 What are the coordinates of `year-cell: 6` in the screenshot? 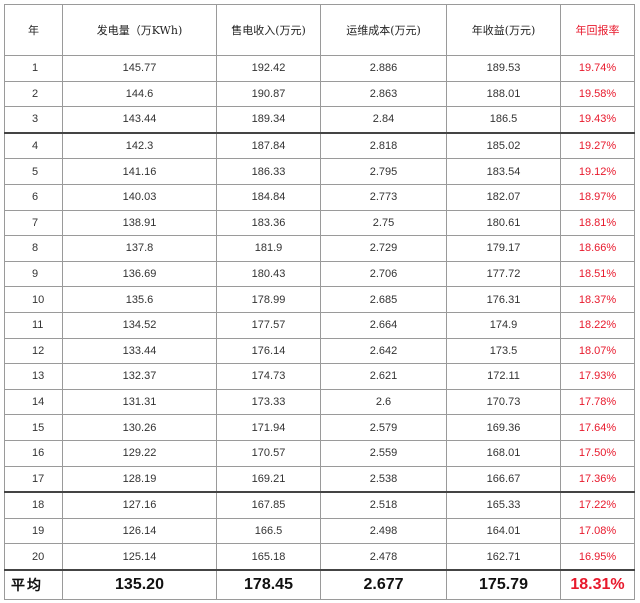 It's located at (33, 197).